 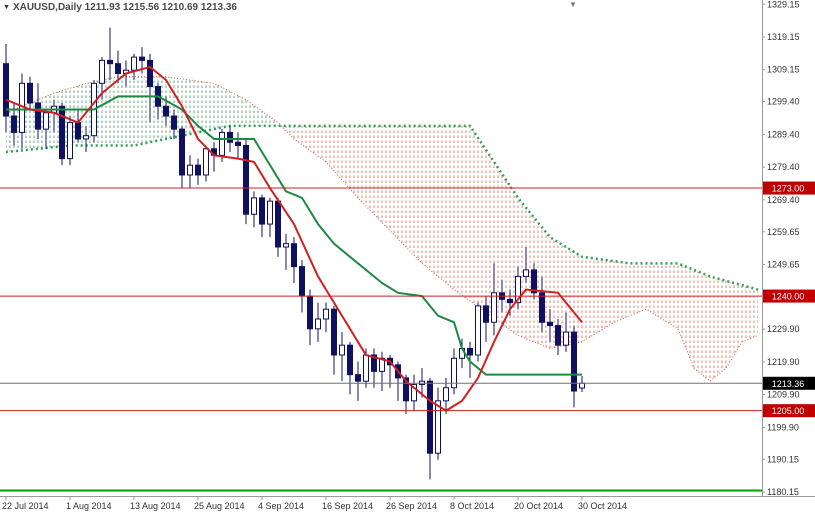 What do you see at coordinates (472, 506) in the screenshot?
I see `x-axis-label: 8 Oct 2014` at bounding box center [472, 506].